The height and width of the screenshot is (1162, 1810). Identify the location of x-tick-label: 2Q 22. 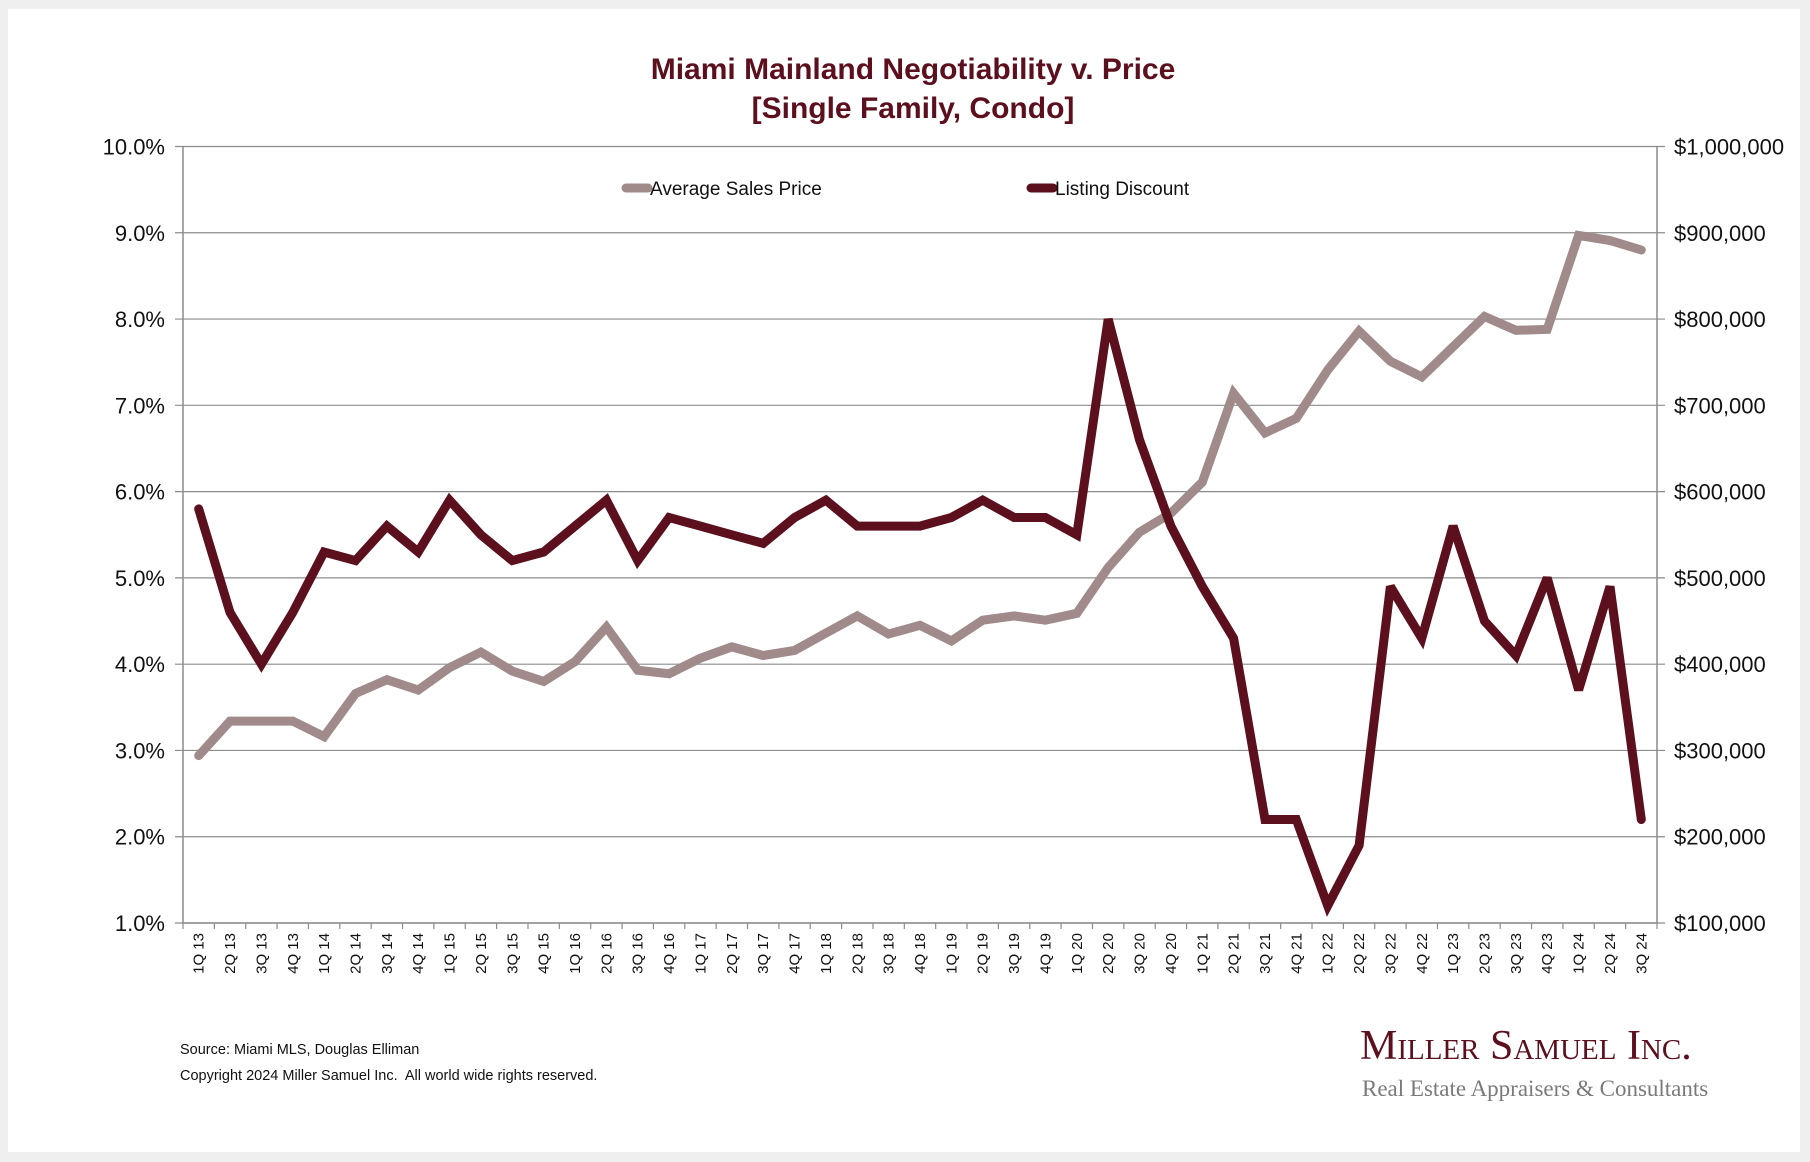
(1359, 953).